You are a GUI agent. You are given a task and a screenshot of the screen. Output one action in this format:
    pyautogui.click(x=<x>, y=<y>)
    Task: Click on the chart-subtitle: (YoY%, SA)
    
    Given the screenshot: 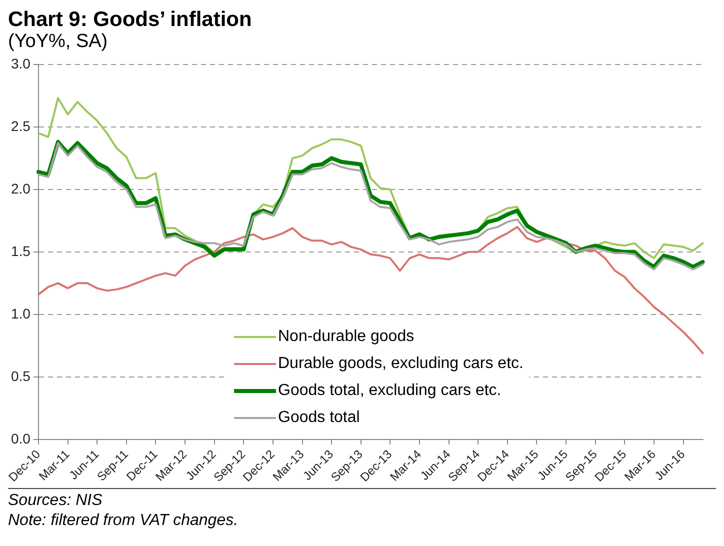 What is the action you would take?
    pyautogui.click(x=58, y=42)
    